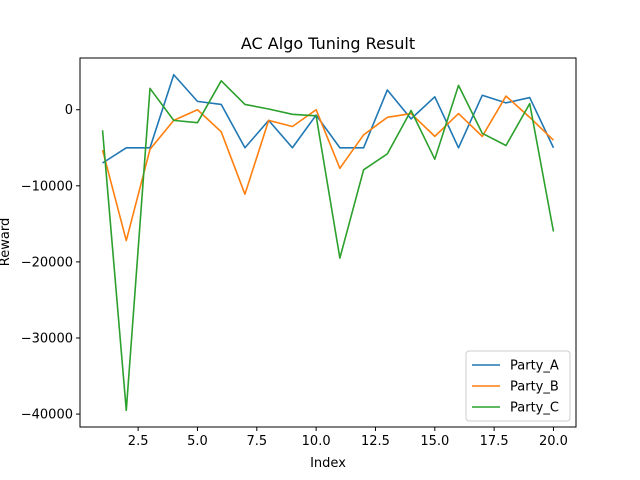 The height and width of the screenshot is (480, 640). Describe the element at coordinates (47, 415) in the screenshot. I see `y-tick-label: −40000` at that location.